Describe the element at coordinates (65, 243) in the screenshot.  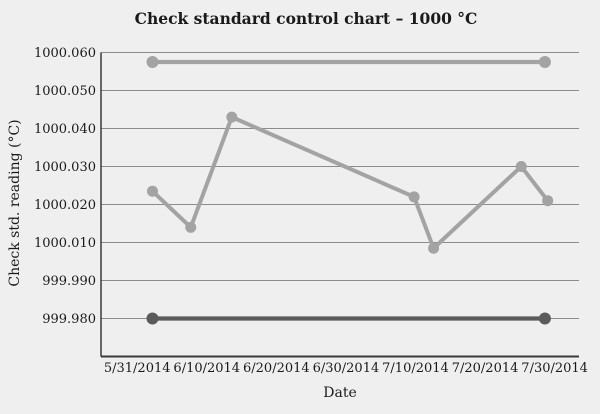
I see `y-tick-label: 1000.010` at that location.